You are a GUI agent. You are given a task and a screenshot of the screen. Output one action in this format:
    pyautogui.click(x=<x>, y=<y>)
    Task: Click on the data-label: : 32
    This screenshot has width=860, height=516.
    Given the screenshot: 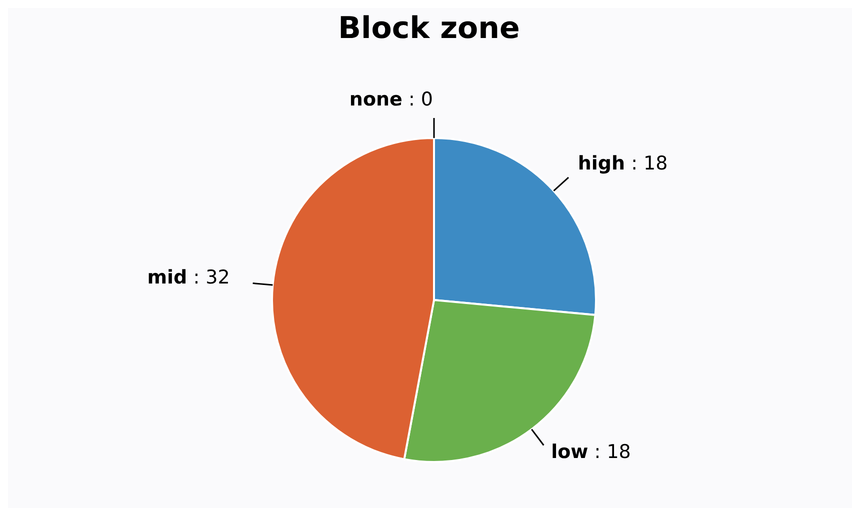 What is the action you would take?
    pyautogui.click(x=211, y=277)
    